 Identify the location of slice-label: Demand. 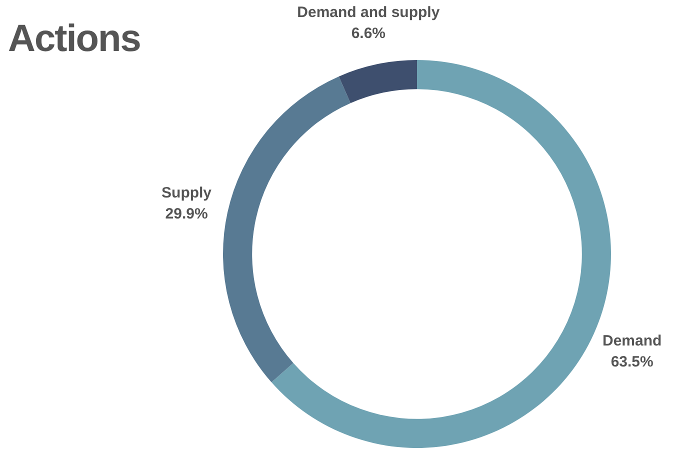
(632, 341).